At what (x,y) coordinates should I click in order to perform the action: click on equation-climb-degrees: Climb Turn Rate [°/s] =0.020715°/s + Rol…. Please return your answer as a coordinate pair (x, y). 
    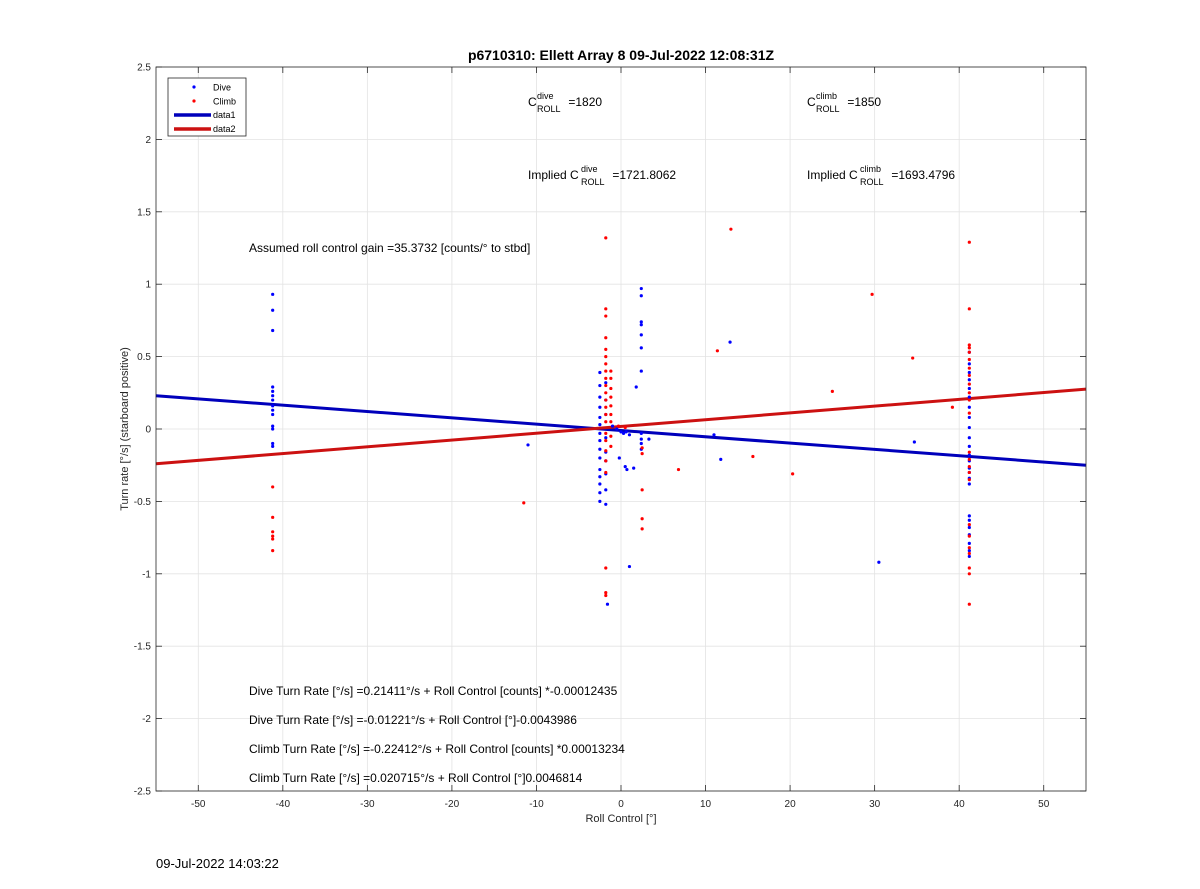
    Looking at the image, I should click on (416, 778).